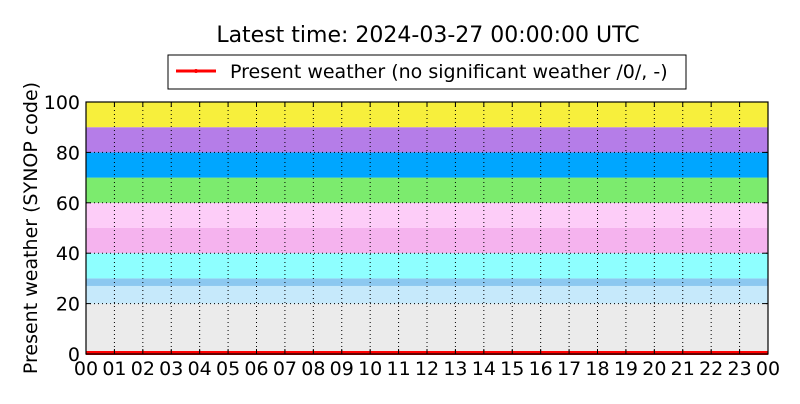 Image resolution: width=800 pixels, height=404 pixels. I want to click on x-tick-label: 05, so click(228, 369).